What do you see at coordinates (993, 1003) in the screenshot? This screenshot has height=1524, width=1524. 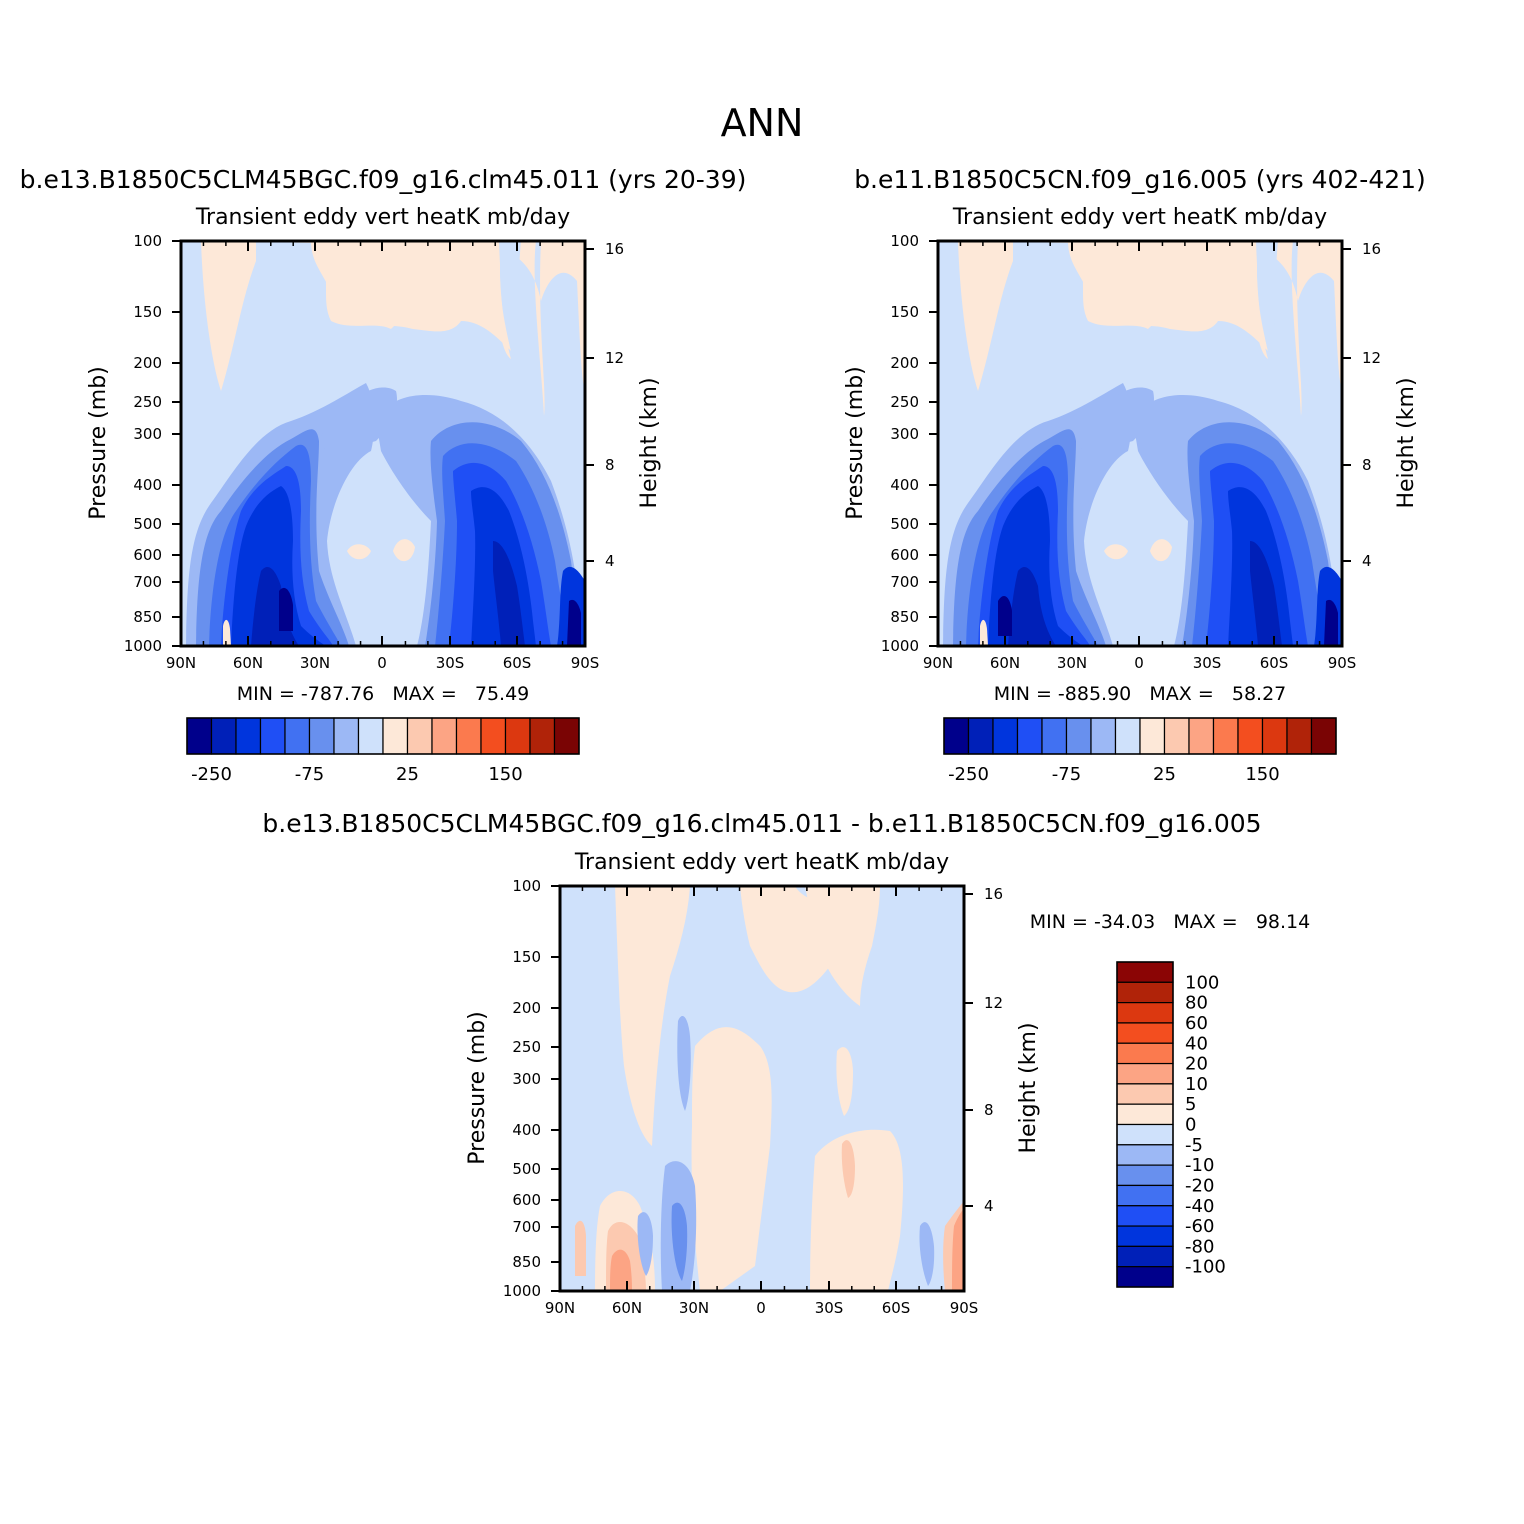 I see `y-right-tick-label: 12` at bounding box center [993, 1003].